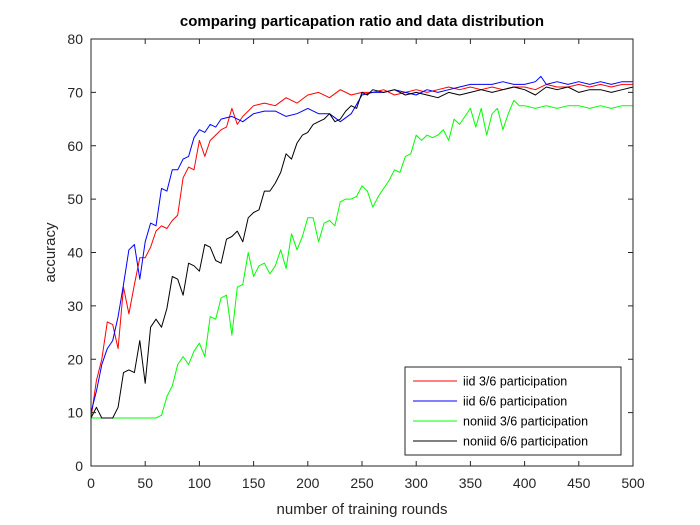 The height and width of the screenshot is (525, 700). Describe the element at coordinates (75, 359) in the screenshot. I see `y-tick-label: 20` at that location.